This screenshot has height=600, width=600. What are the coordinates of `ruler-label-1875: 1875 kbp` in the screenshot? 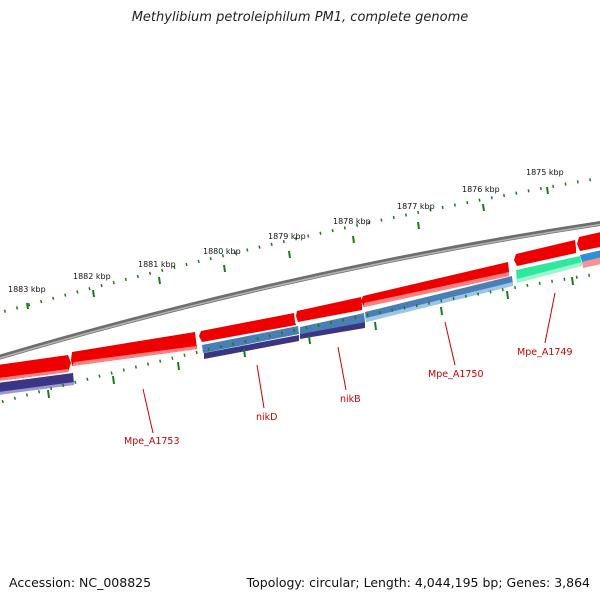 It's located at (545, 172).